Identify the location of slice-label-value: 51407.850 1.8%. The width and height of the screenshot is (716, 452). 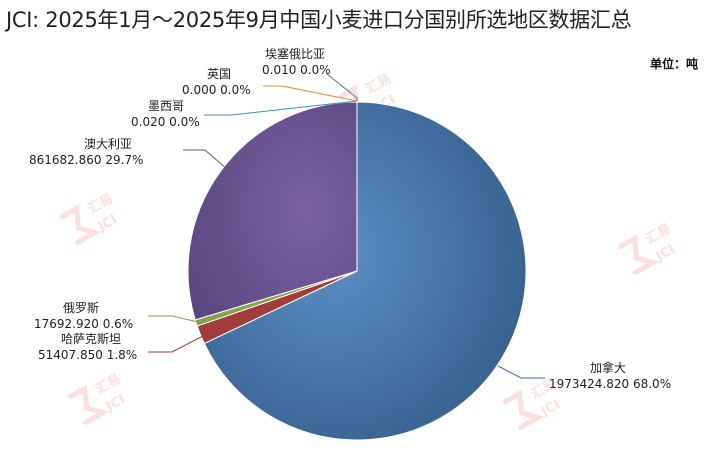
(87, 355).